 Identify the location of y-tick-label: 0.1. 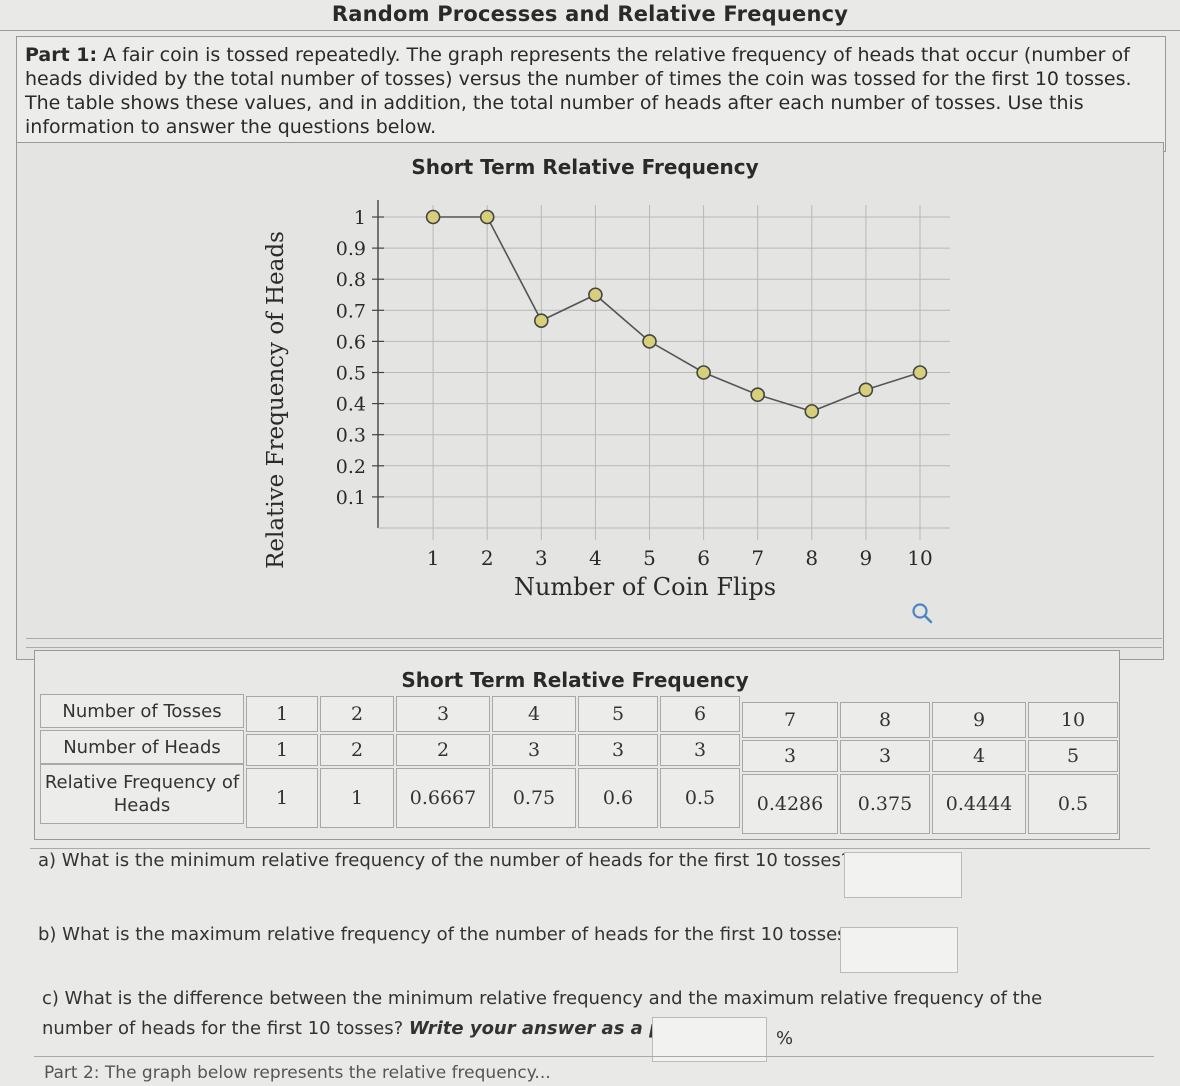
(351, 498).